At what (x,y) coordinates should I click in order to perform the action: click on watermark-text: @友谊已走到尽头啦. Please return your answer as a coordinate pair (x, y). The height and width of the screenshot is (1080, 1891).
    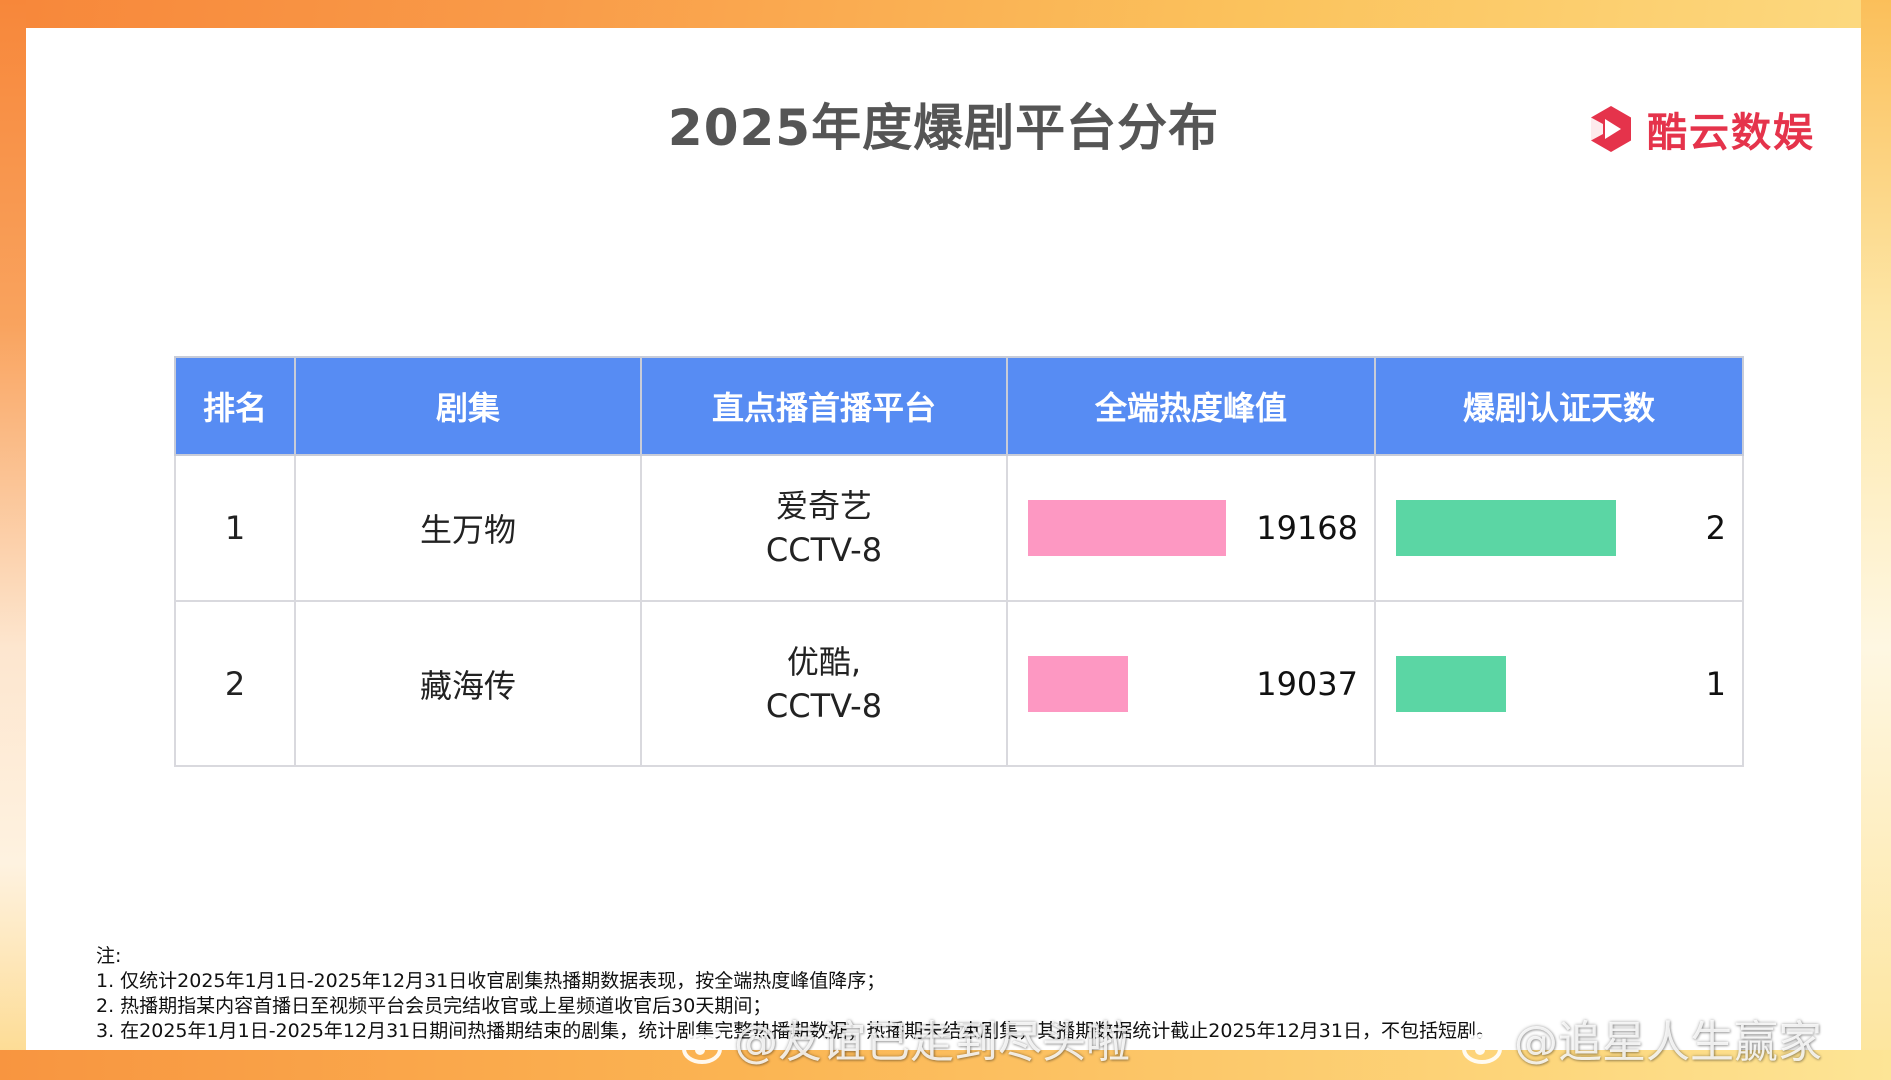
    Looking at the image, I should click on (932, 1042).